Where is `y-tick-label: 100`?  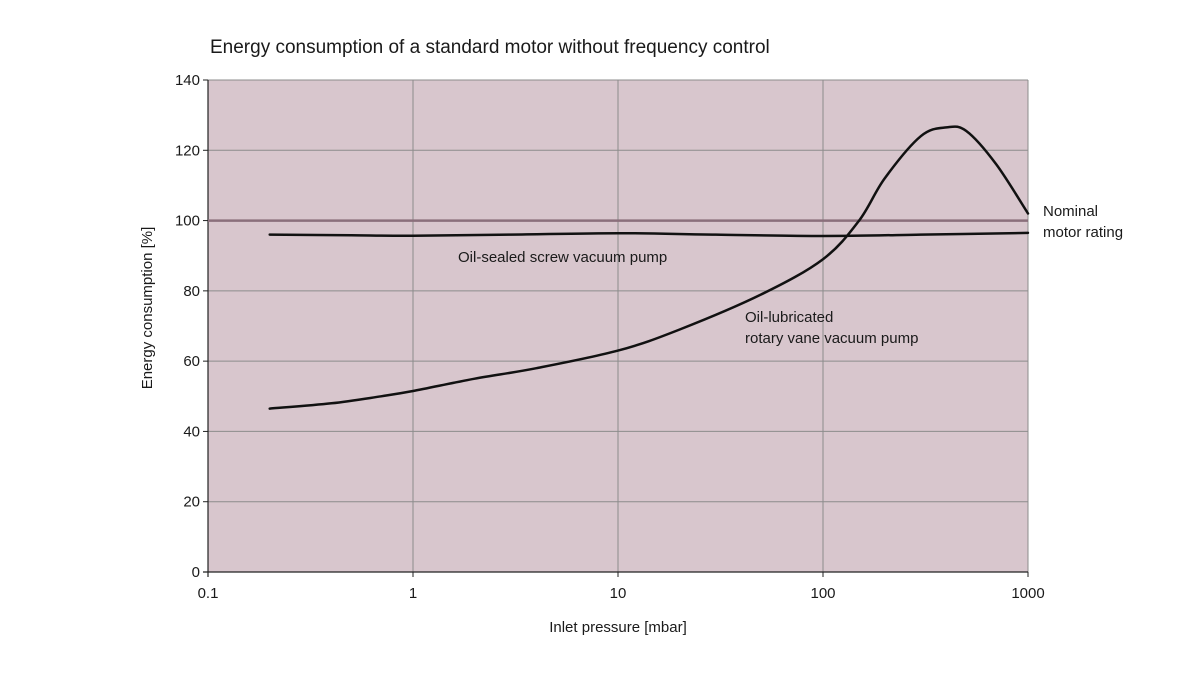 y-tick-label: 100 is located at coordinates (187, 221).